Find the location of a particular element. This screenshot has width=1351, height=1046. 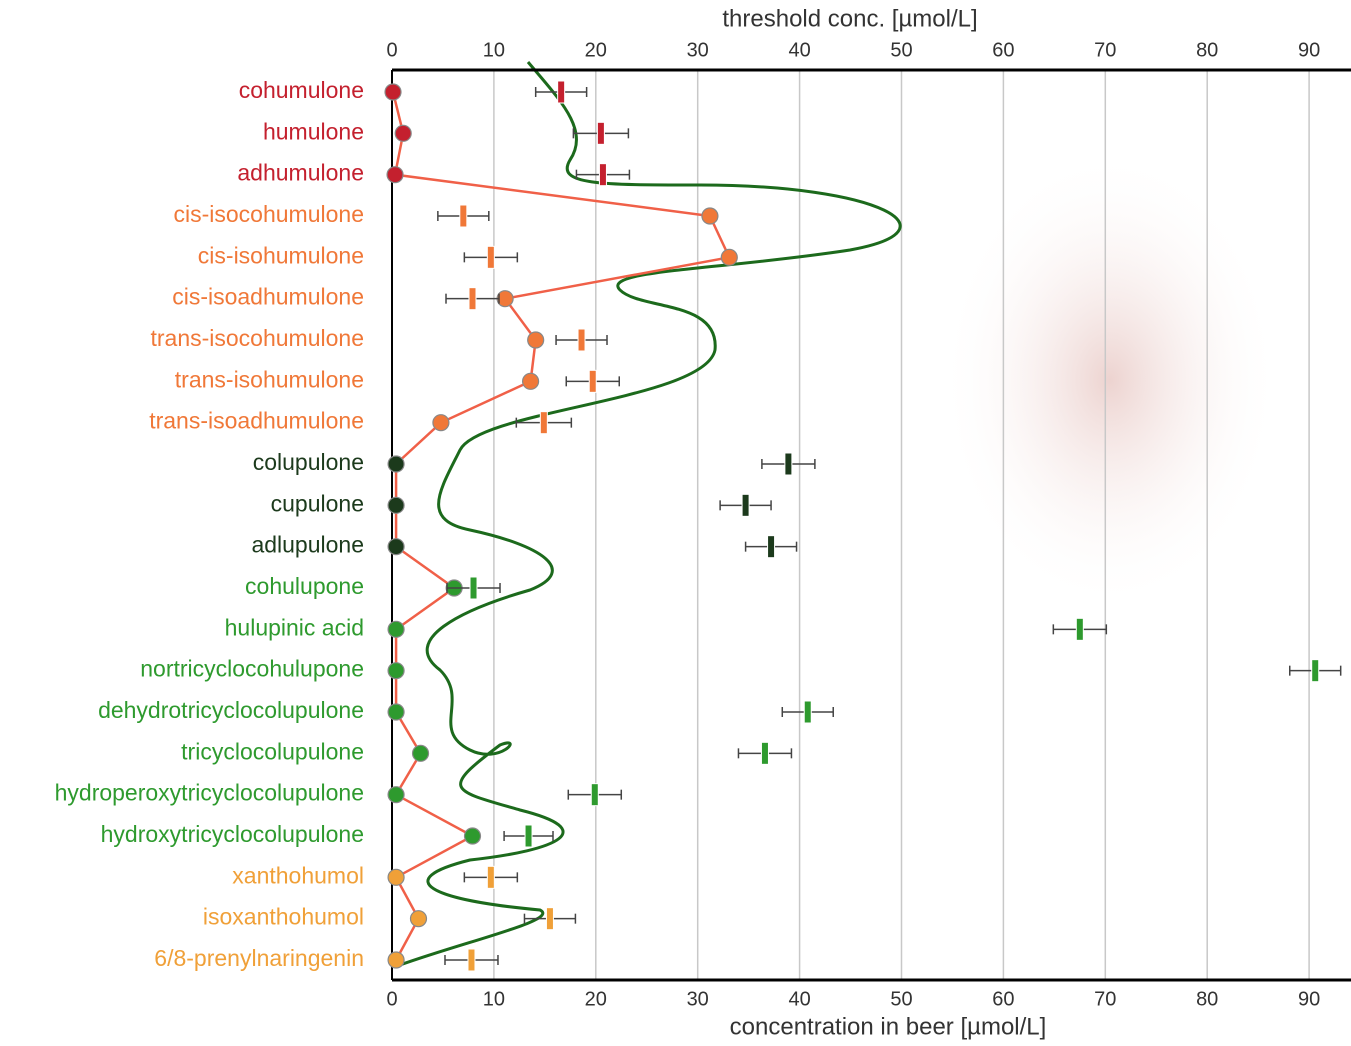

x-tick-label: 70 is located at coordinates (1105, 999).